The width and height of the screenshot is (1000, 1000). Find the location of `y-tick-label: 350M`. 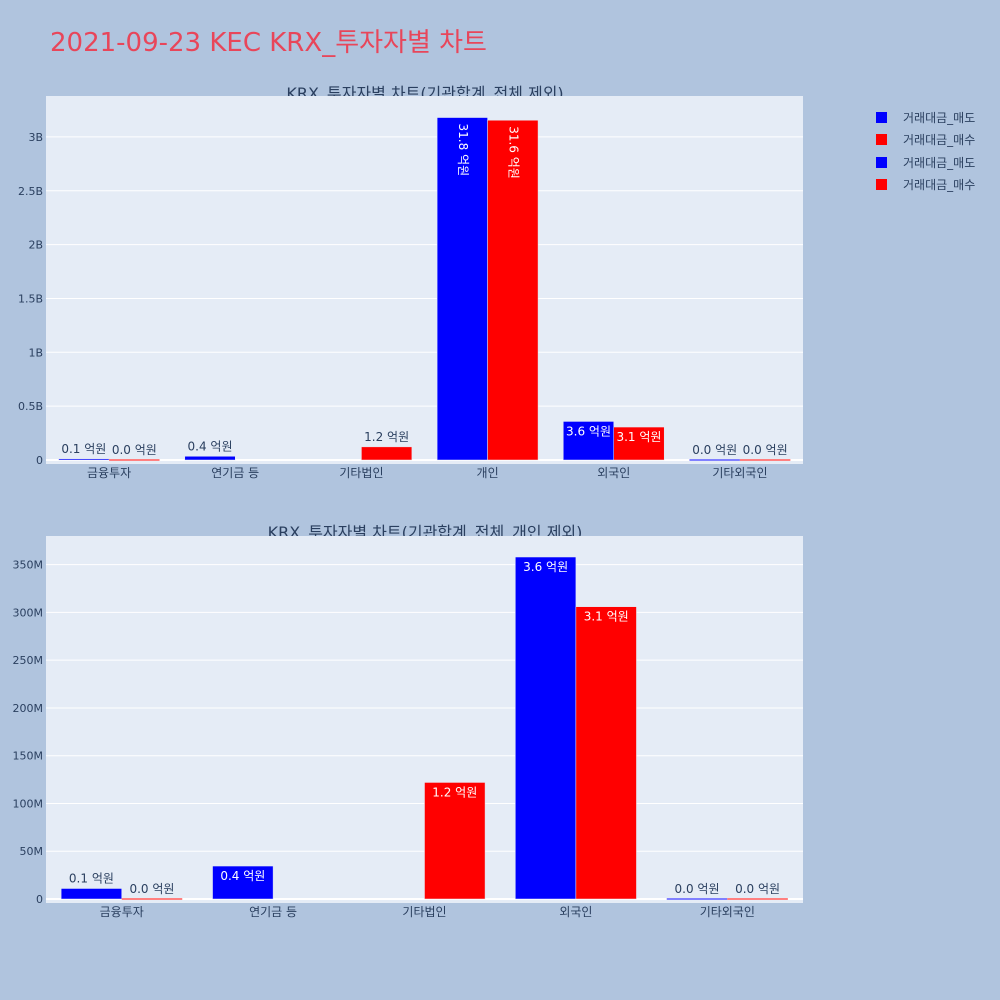

y-tick-label: 350M is located at coordinates (28, 565).